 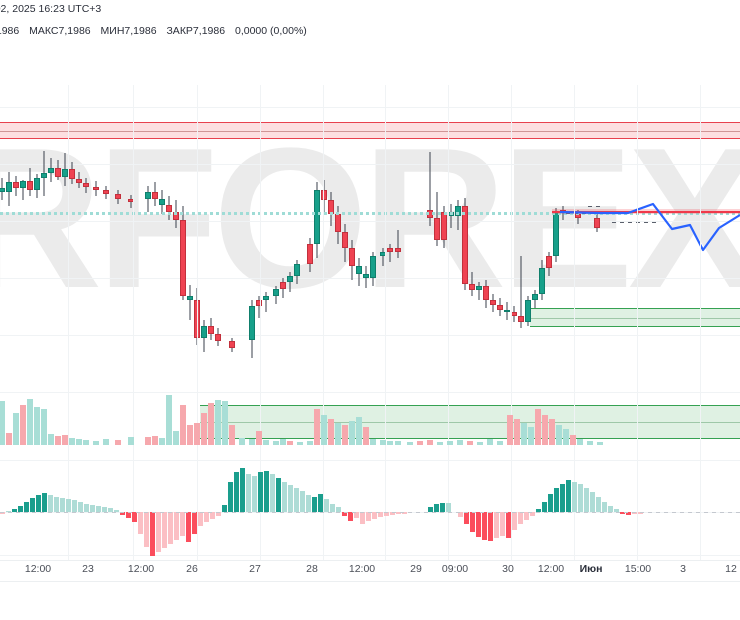 What do you see at coordinates (255, 569) in the screenshot?
I see `x-axis-tick: 27` at bounding box center [255, 569].